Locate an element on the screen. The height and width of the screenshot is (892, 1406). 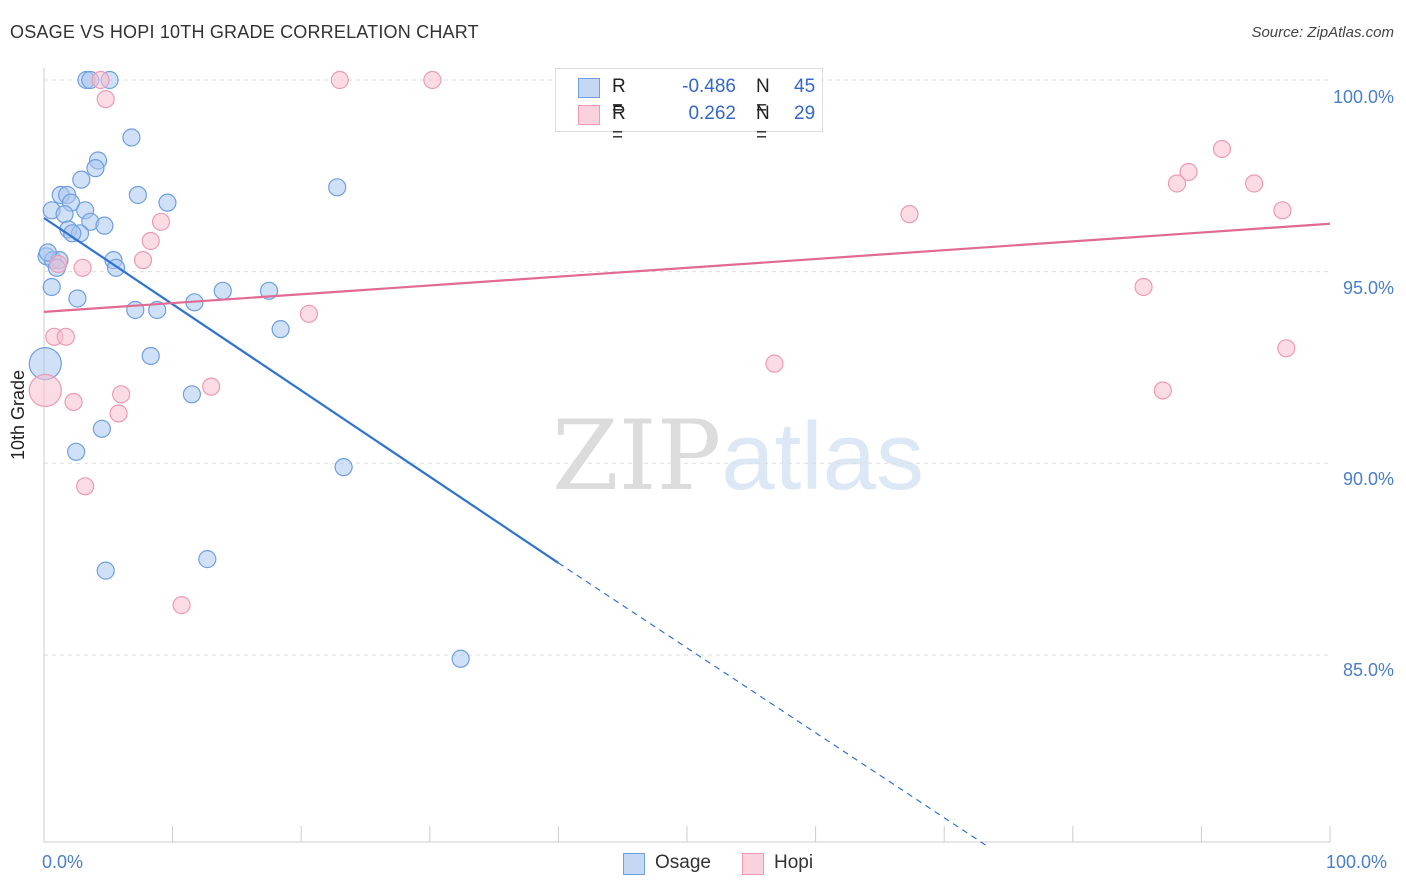
trend-line-osage is located at coordinates (301, 390).